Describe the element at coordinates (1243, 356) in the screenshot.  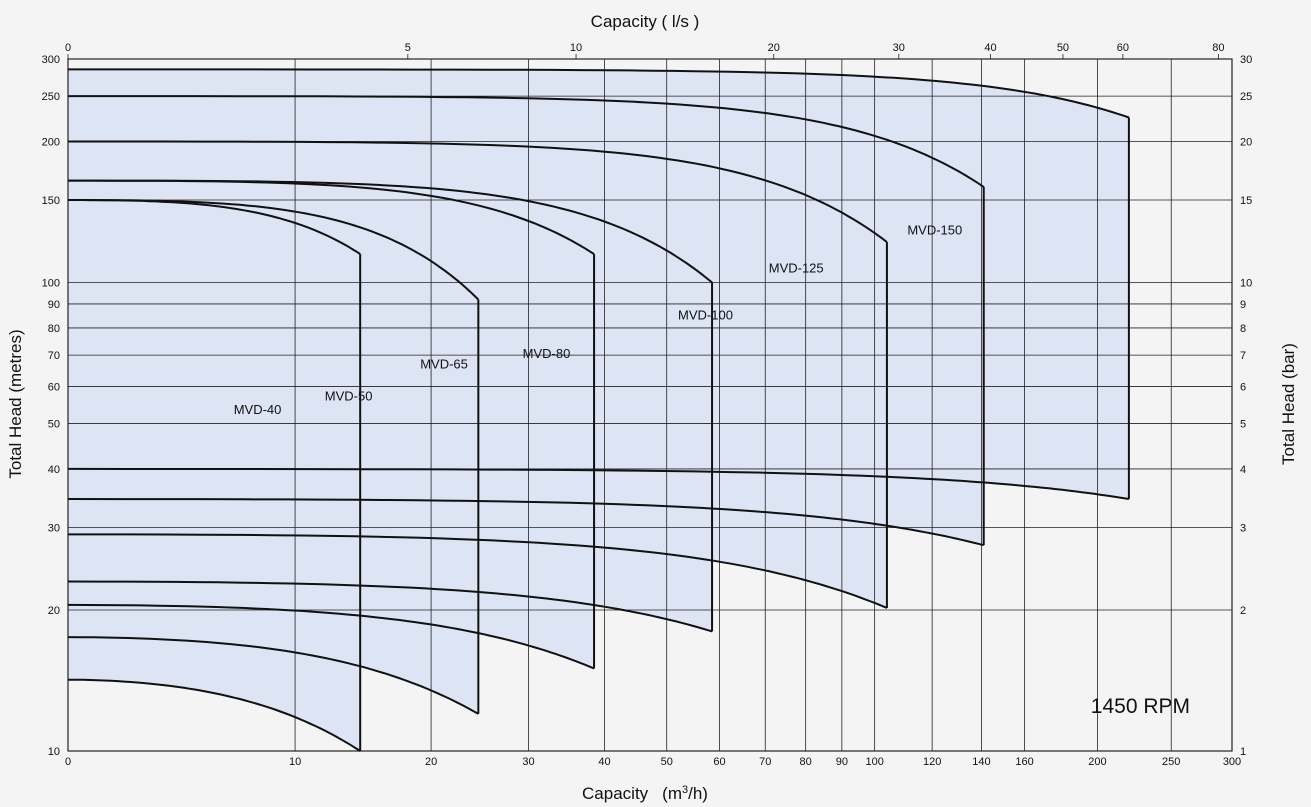
I see `y-right-tick-7: 7` at that location.